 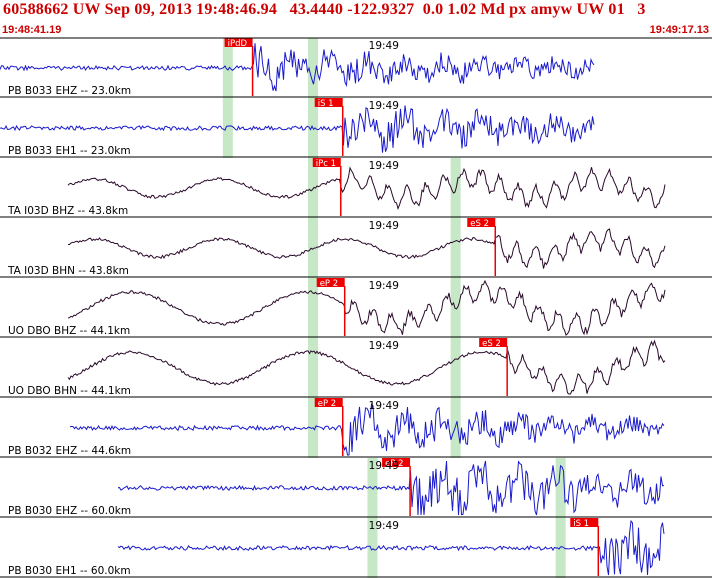 I want to click on channel-label-2: PB B033 EH1 -- 23.0km, so click(x=69, y=151).